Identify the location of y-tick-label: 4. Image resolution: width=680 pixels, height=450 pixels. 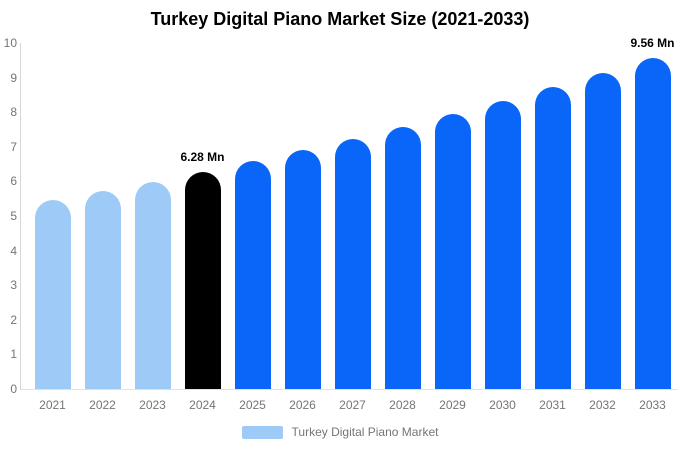
(13, 250).